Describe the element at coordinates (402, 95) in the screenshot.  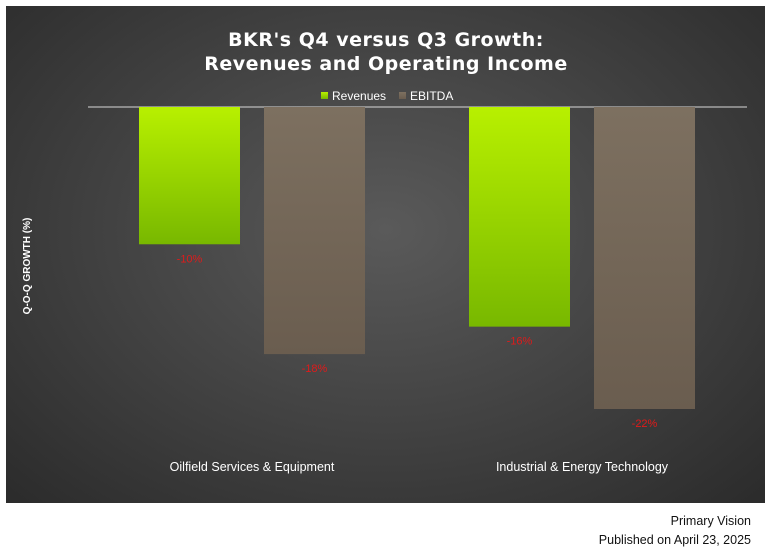
I see `legend-swatch-ebitda` at that location.